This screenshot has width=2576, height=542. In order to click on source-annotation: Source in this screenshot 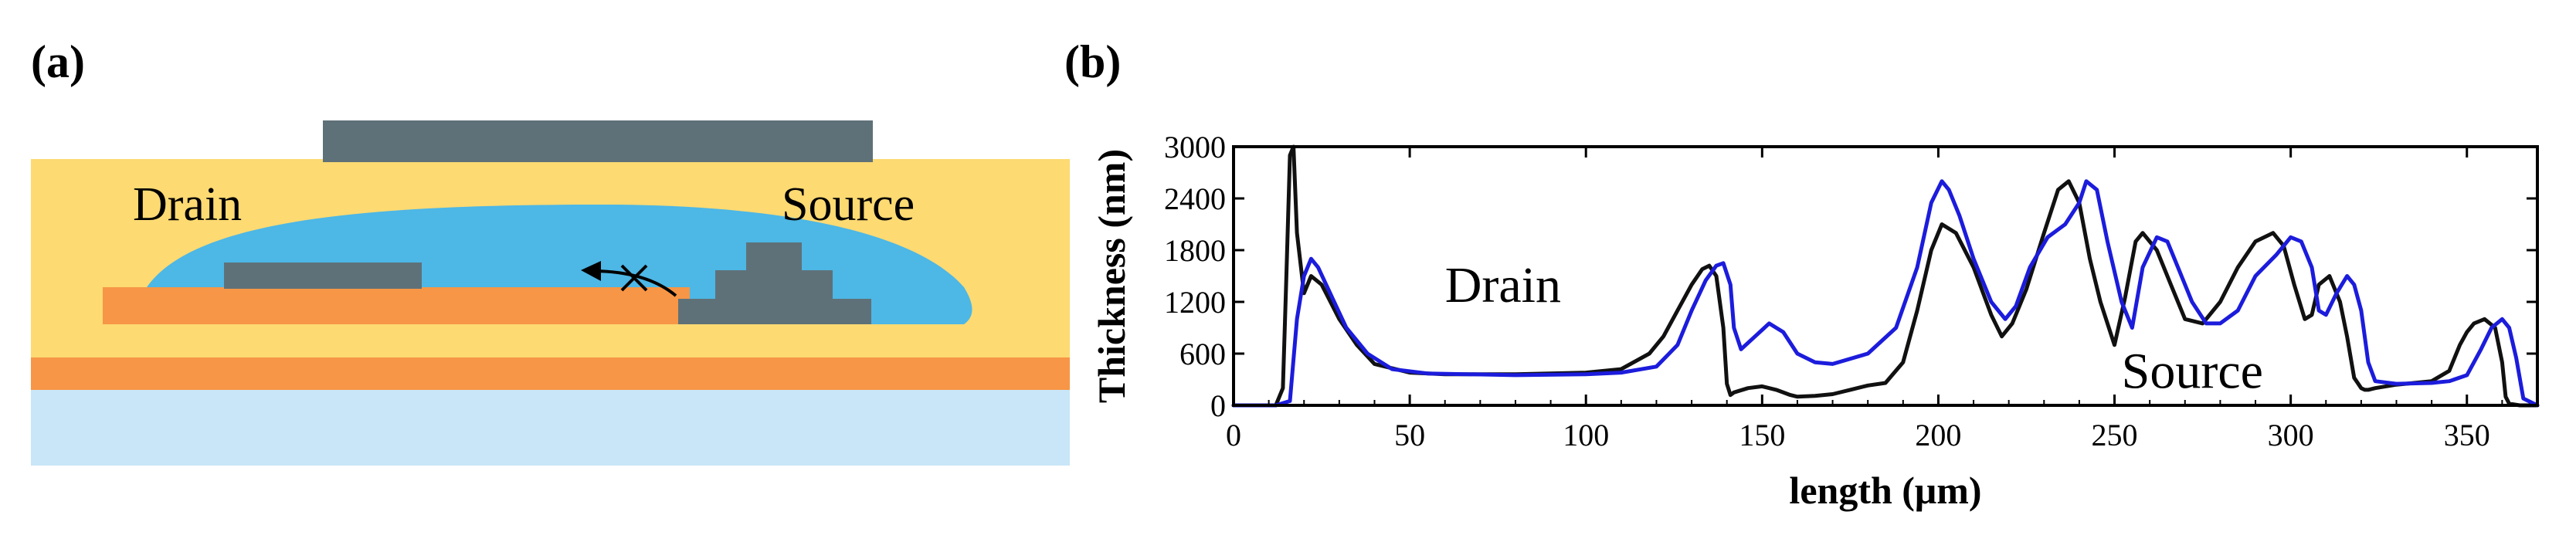, I will do `click(2192, 372)`.